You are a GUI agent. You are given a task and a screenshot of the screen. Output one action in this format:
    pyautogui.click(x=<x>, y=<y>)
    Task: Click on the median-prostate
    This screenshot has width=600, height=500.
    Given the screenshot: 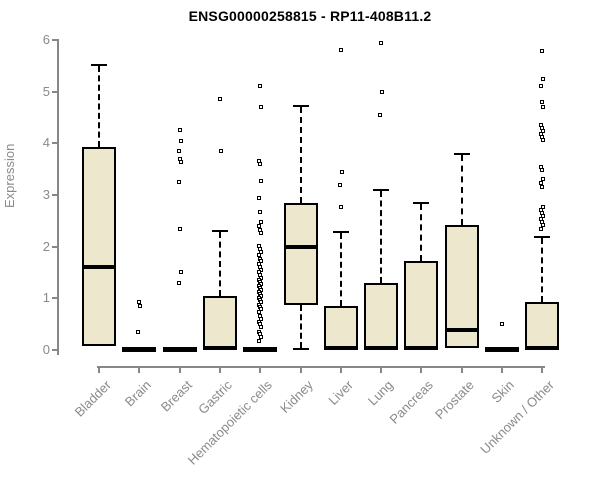 What is the action you would take?
    pyautogui.click(x=461, y=330)
    